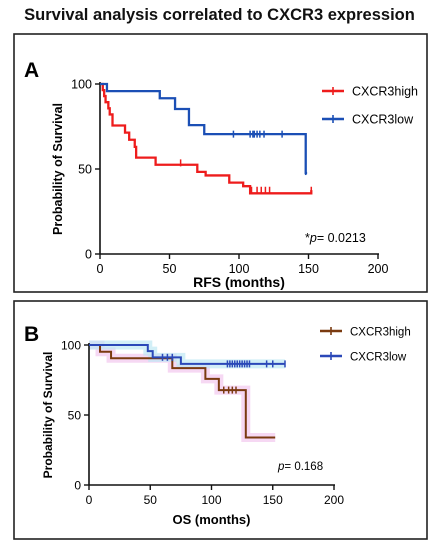  Describe the element at coordinates (77, 486) in the screenshot. I see `panel-b-y-tick-label: 0` at that location.